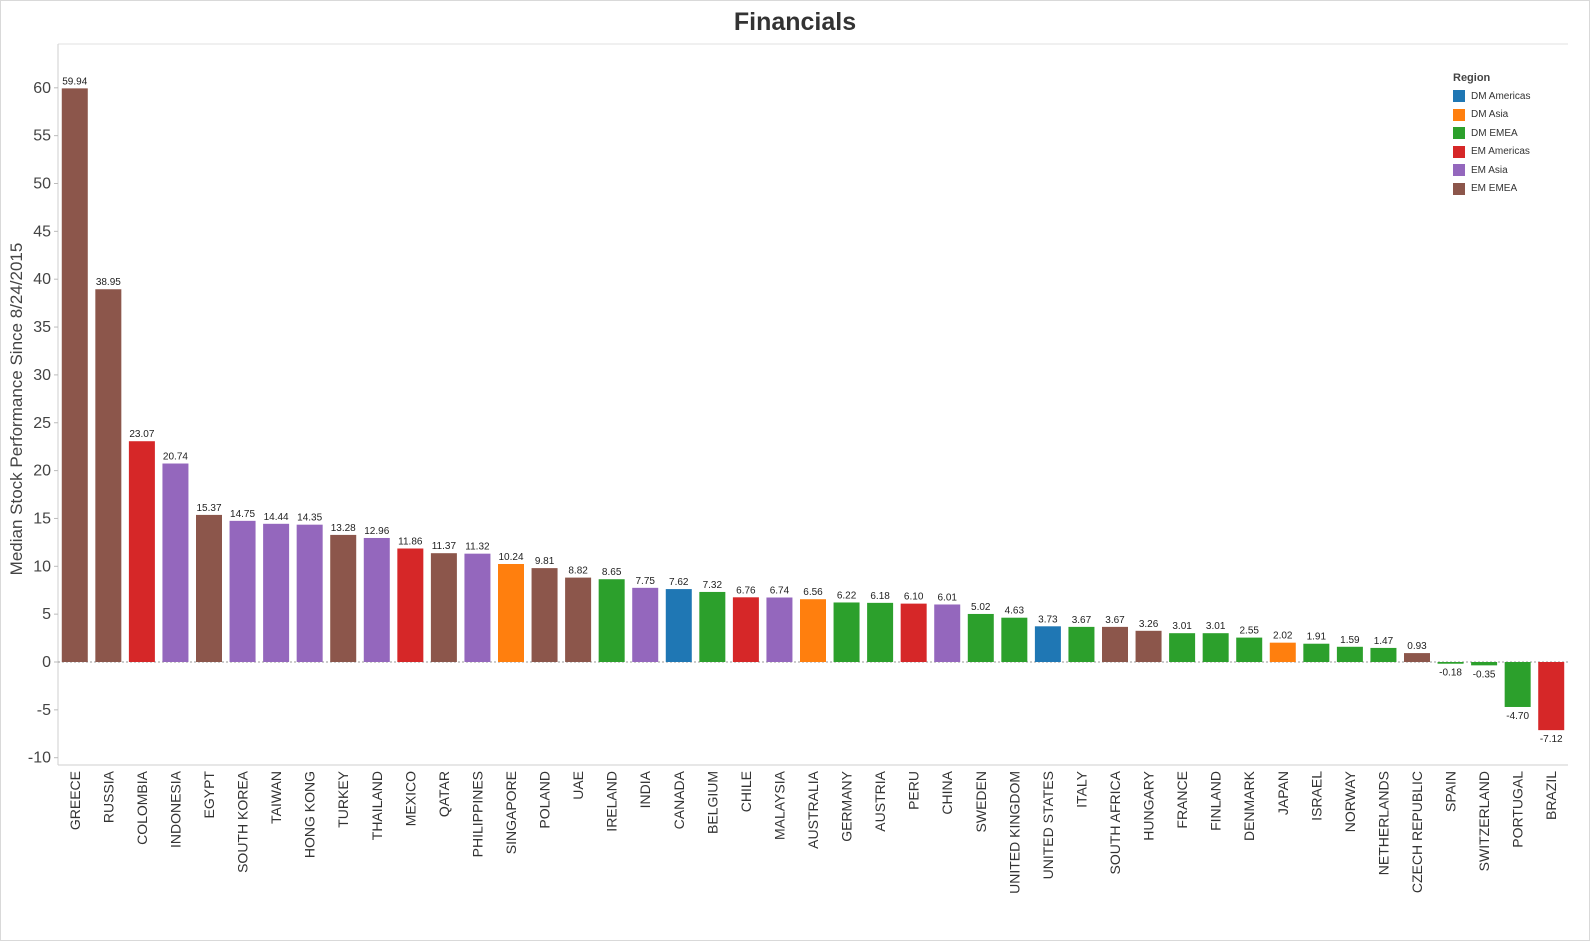  Describe the element at coordinates (477, 814) in the screenshot. I see `x-tick-label: PHILIPPINES` at that location.